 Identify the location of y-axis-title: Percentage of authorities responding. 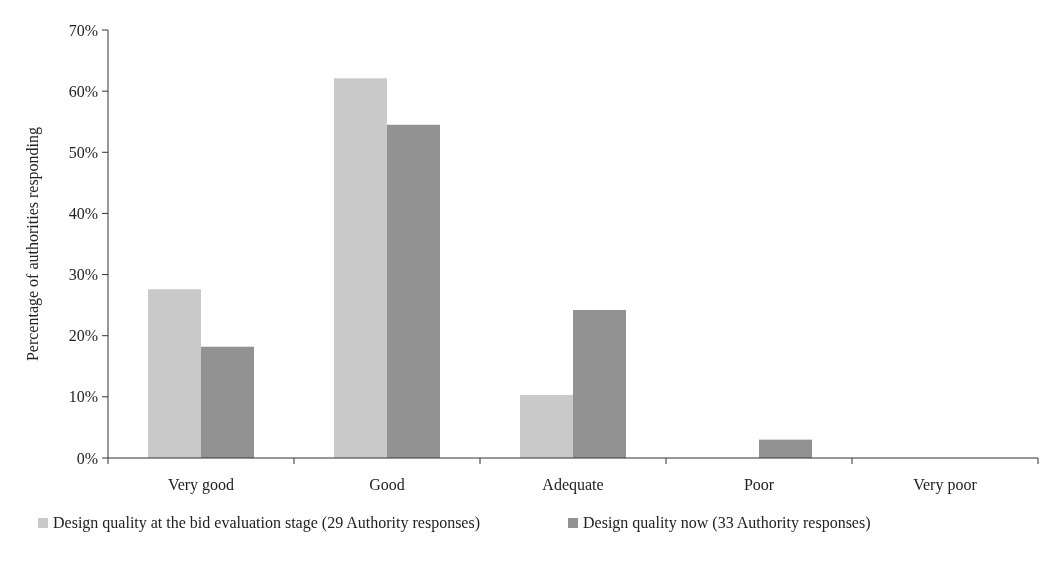
(33, 244).